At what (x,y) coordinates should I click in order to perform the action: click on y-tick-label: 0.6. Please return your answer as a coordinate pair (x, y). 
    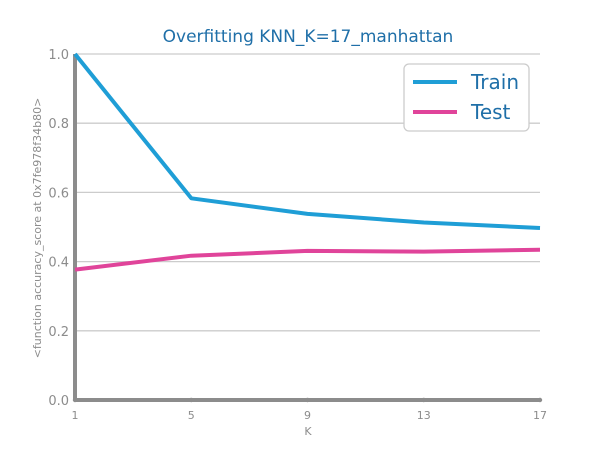
    Looking at the image, I should click on (58, 193).